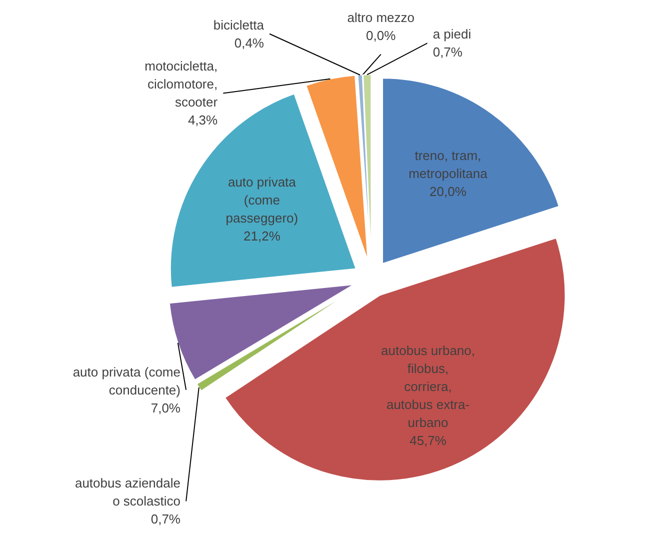  I want to click on data-label: 0,4%, so click(249, 42).